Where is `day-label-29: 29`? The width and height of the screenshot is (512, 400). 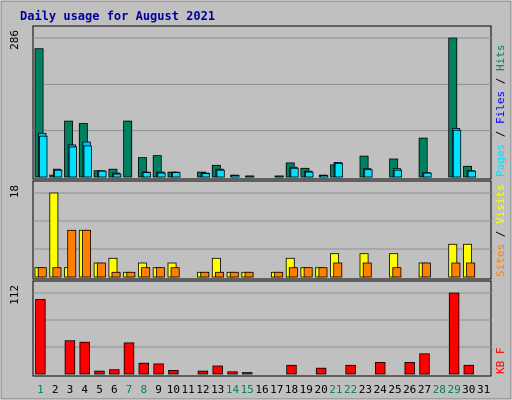 day-label-29: 29 is located at coordinates (453, 389).